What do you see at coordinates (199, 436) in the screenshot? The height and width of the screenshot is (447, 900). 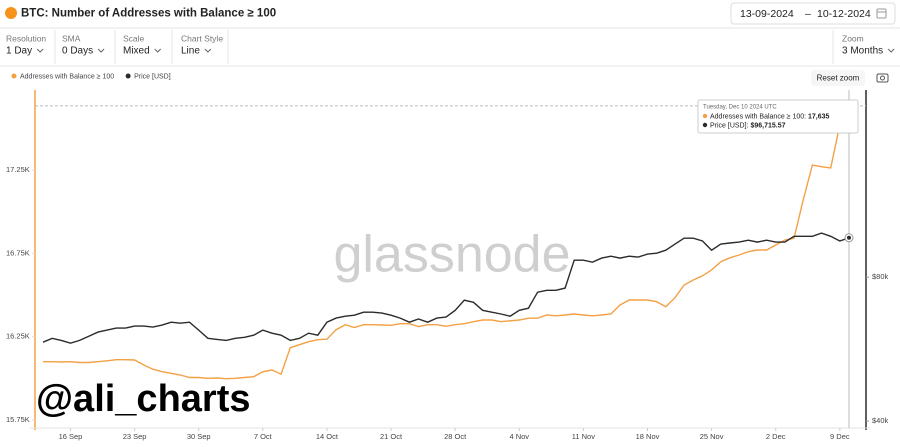 I see `x-tick-label: 30 Sep` at bounding box center [199, 436].